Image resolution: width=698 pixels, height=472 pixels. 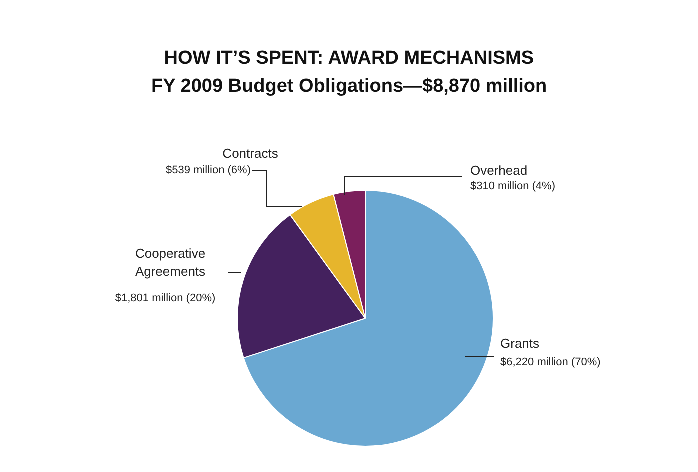 I want to click on slice-label: Cooperative Agreements, so click(x=170, y=262).